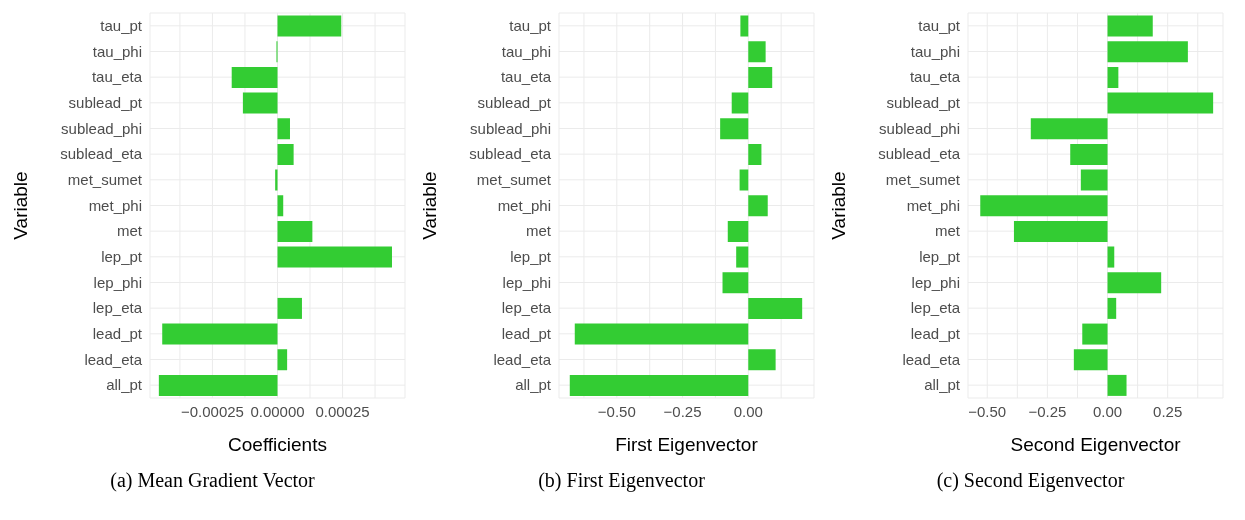 The width and height of the screenshot is (1245, 520). What do you see at coordinates (342, 411) in the screenshot?
I see `x-tick-label: 0.00025` at bounding box center [342, 411].